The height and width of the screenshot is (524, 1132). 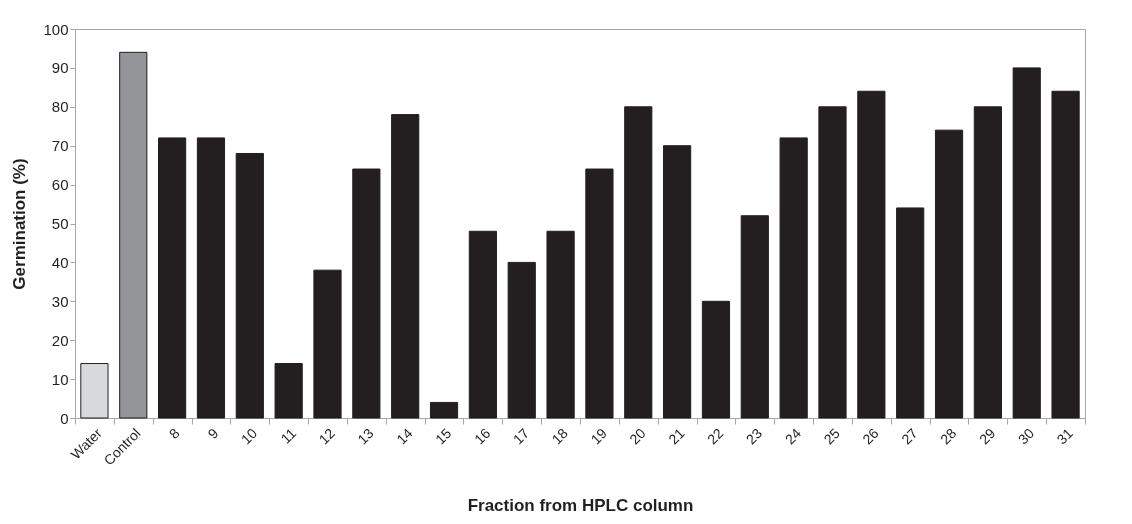 I want to click on x-tick-label: 15, so click(x=443, y=436).